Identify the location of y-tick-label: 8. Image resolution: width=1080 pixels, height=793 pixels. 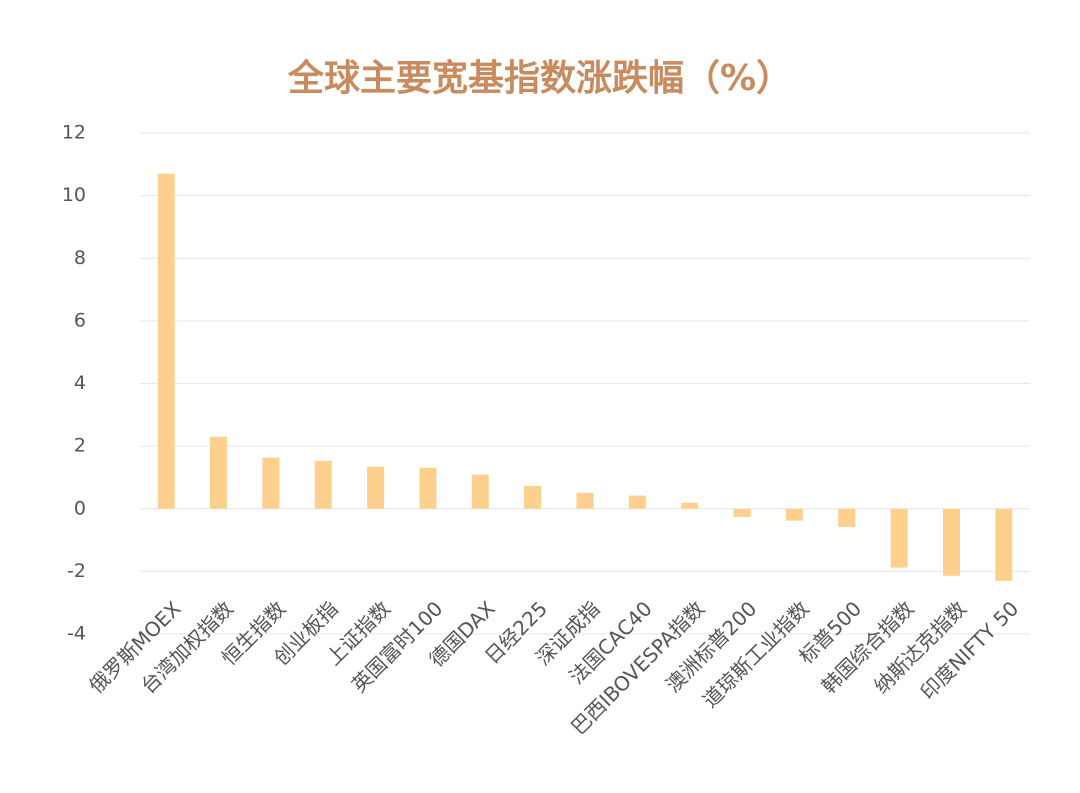
(80, 258).